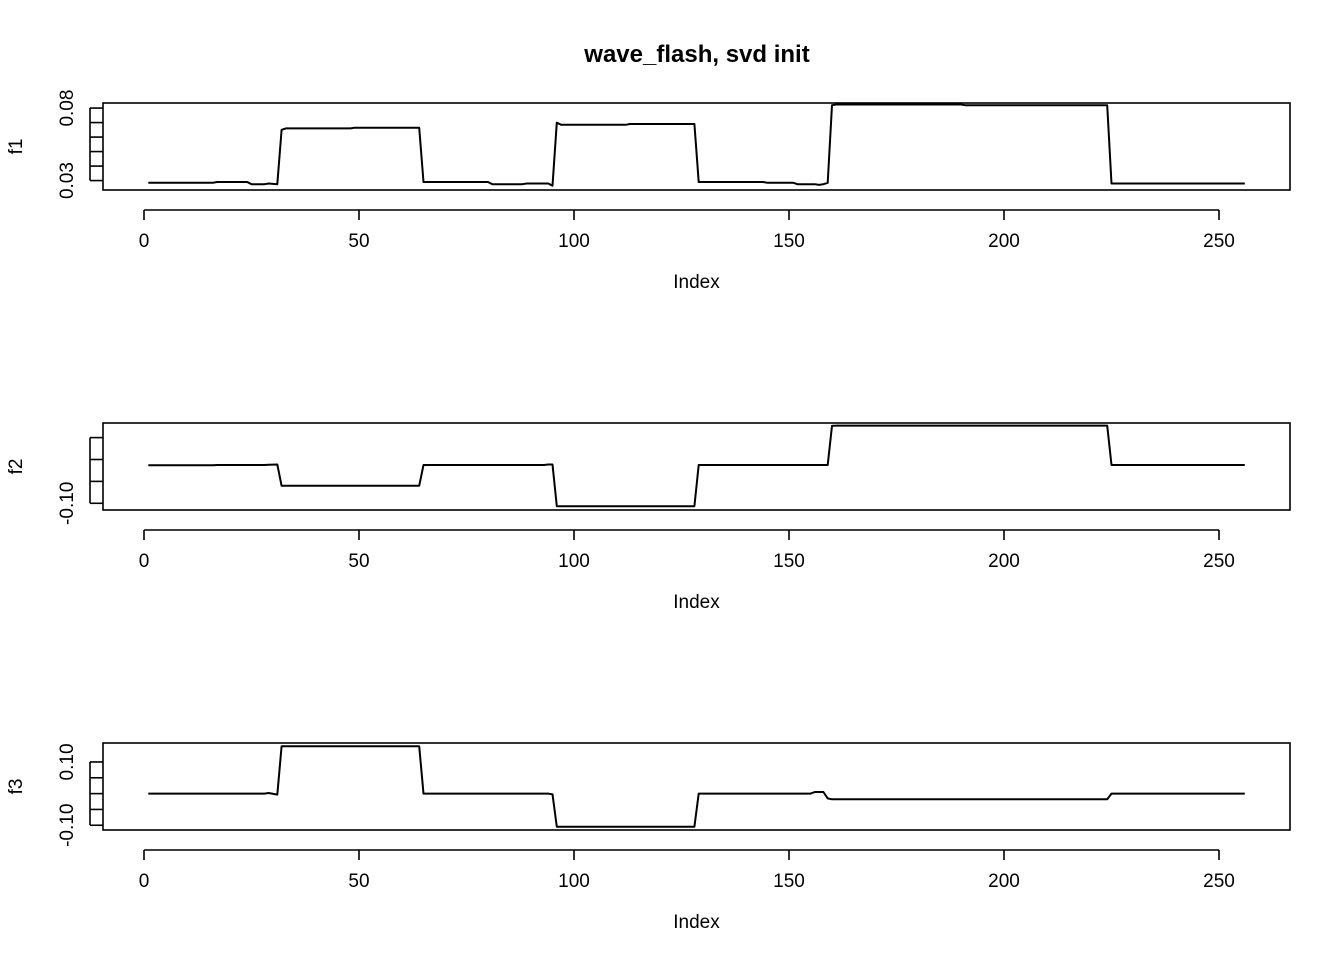  I want to click on y-axis-label: f3, so click(16, 787).